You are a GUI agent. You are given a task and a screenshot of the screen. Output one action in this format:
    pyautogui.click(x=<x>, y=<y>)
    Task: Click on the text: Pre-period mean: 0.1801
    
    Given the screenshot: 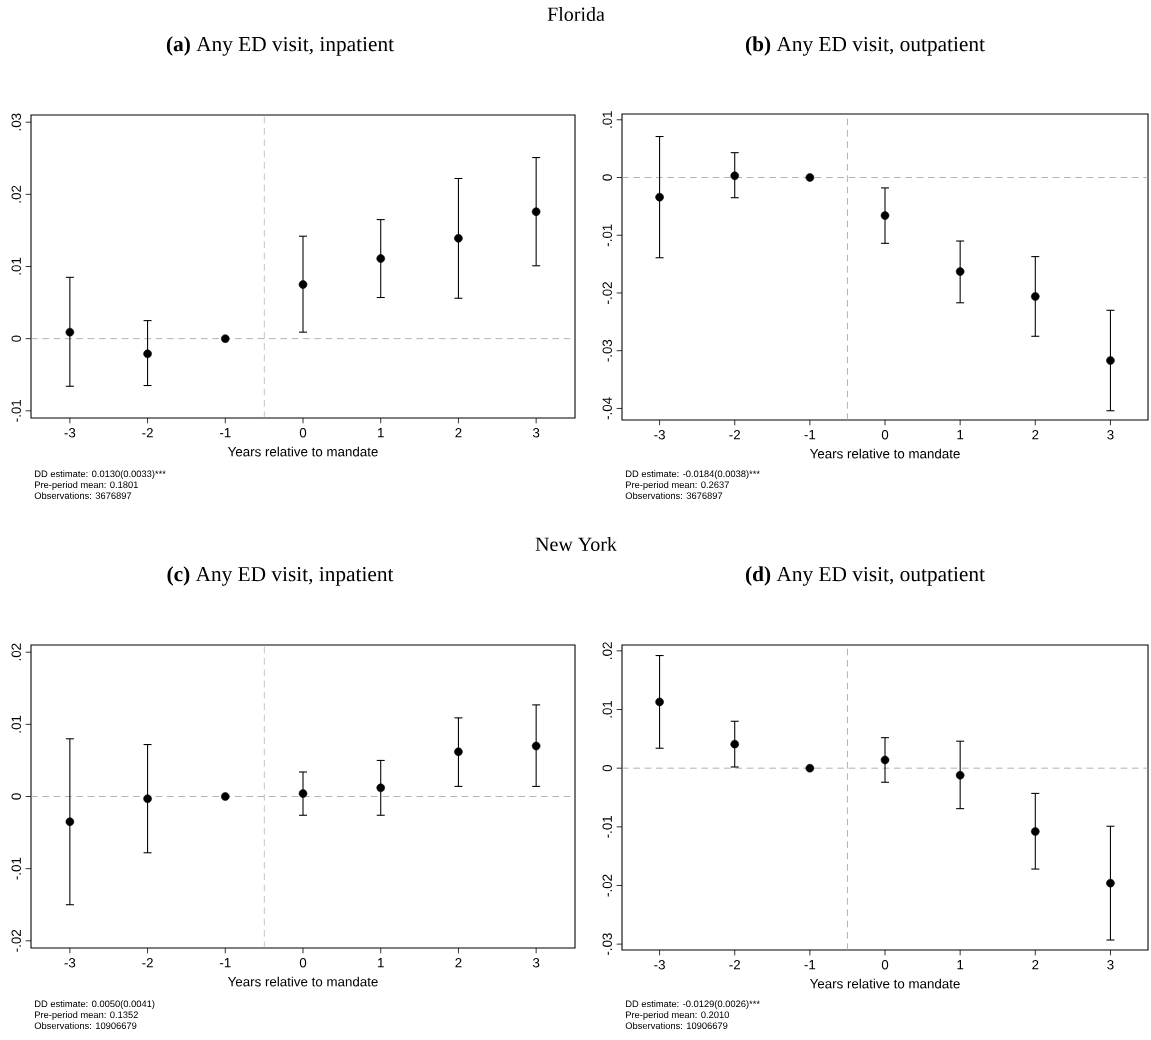 What is the action you would take?
    pyautogui.click(x=86, y=485)
    